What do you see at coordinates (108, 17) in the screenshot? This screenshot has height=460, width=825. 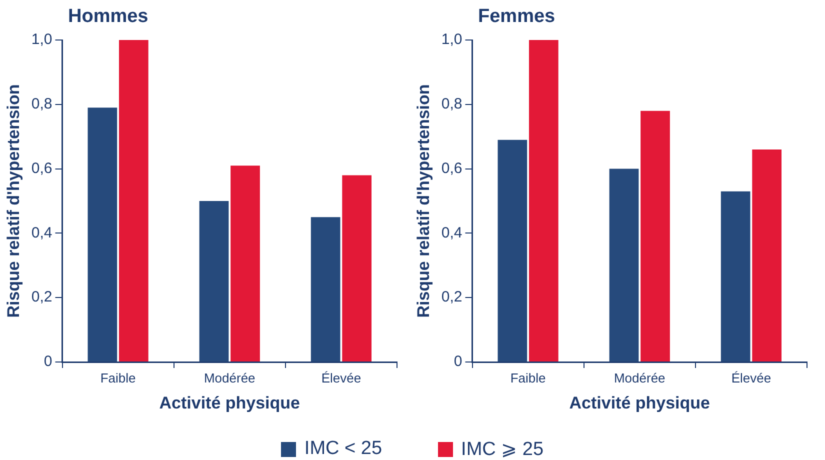 I see `chart-title: Hommes` at bounding box center [108, 17].